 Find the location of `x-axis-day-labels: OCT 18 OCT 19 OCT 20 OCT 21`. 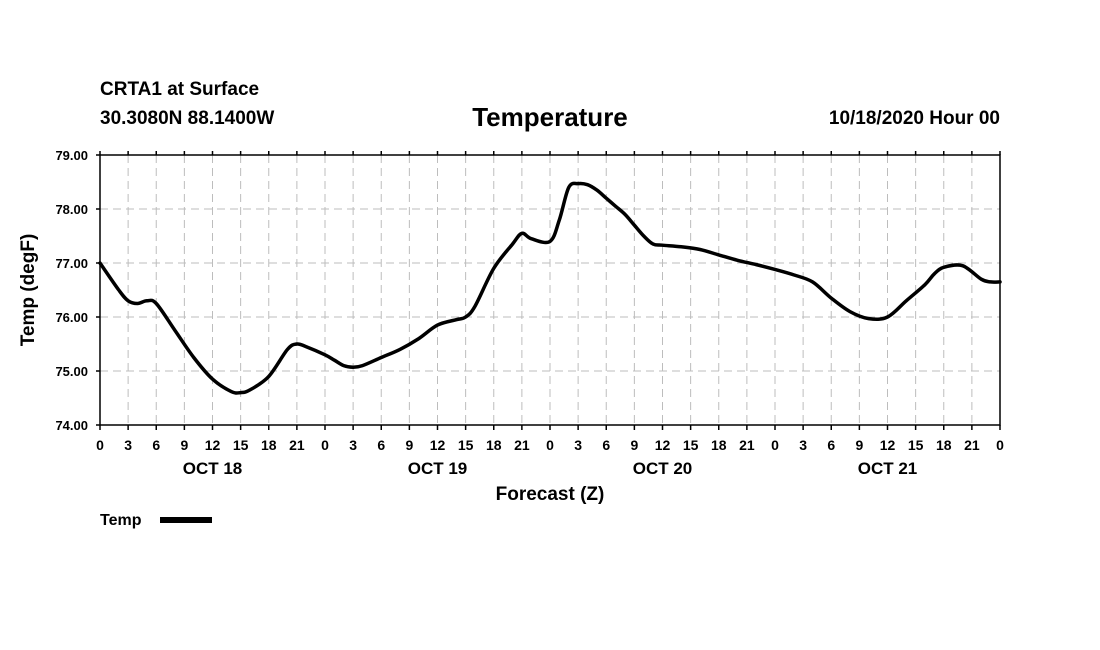

x-axis-day-labels: OCT 18 OCT 19 OCT 20 OCT 21 is located at coordinates (550, 468).